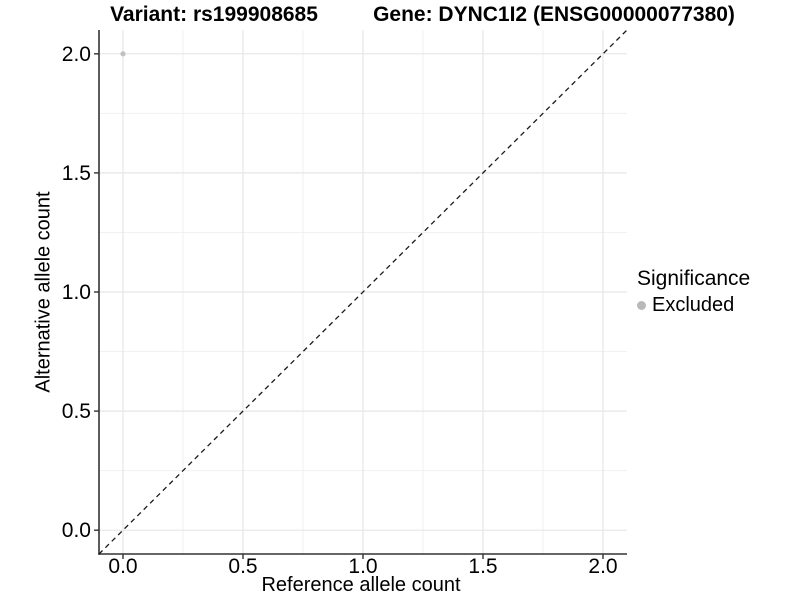  I want to click on x-tick-label: 0.0, so click(122, 566).